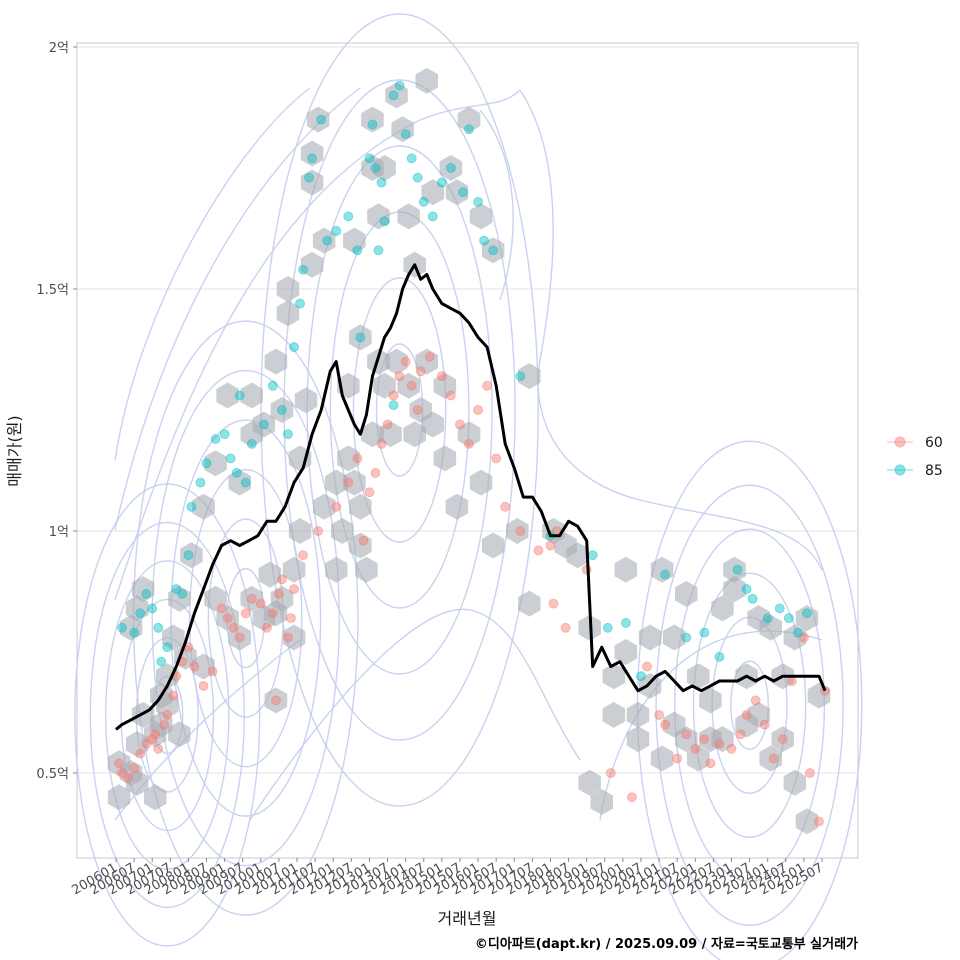  I want to click on x-axis-title: 거래년월, so click(467, 918).